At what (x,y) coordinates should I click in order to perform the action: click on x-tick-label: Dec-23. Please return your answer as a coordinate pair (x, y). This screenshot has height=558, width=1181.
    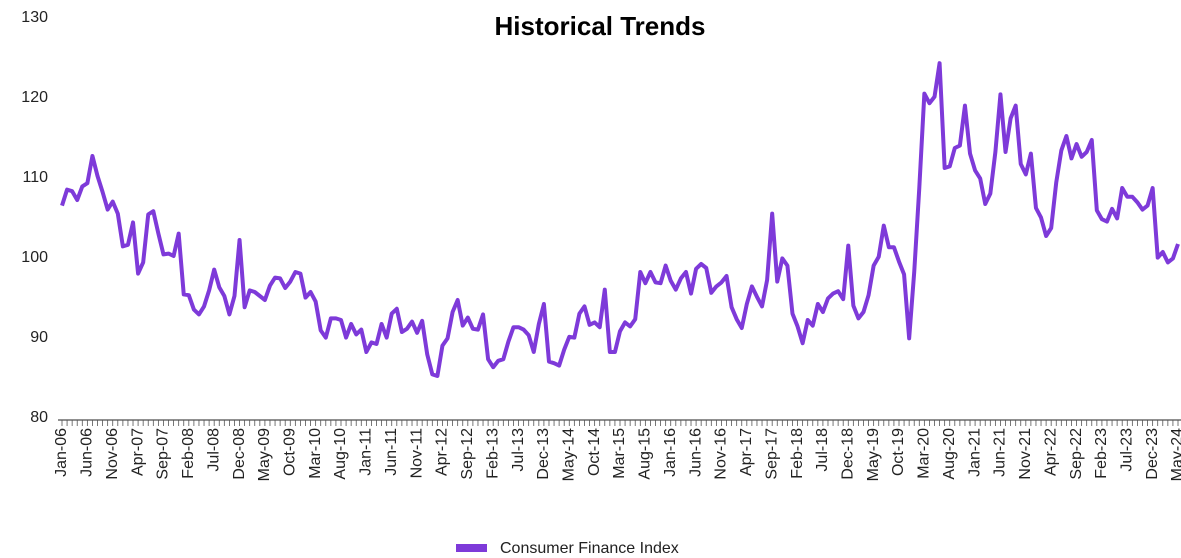
    Looking at the image, I should click on (1152, 454).